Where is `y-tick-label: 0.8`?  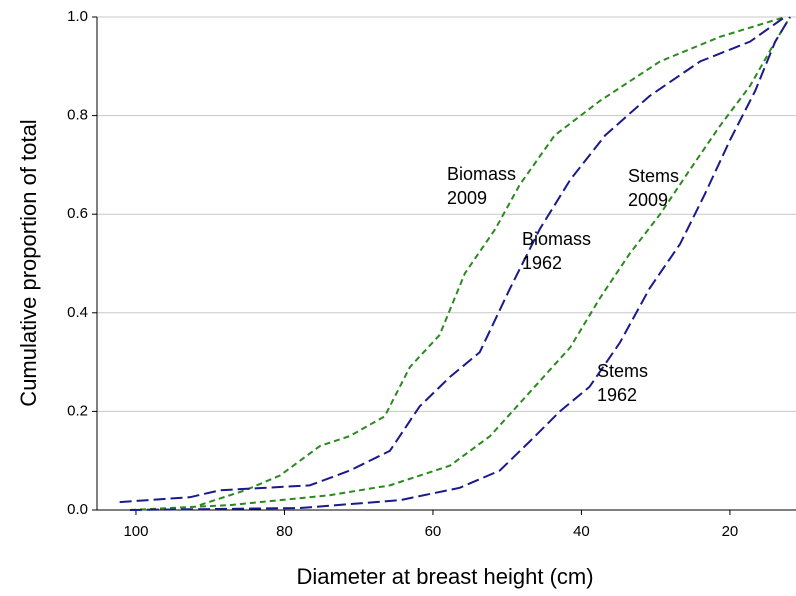 y-tick-label: 0.8 is located at coordinates (77, 115).